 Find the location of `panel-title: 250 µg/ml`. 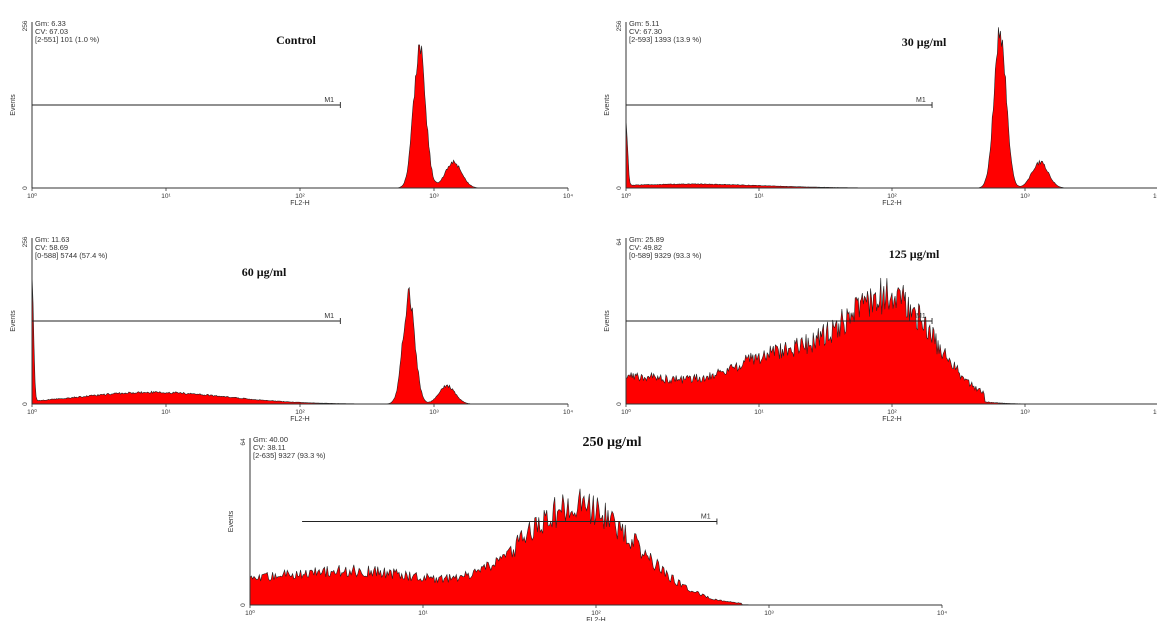

panel-title: 250 µg/ml is located at coordinates (611, 442).